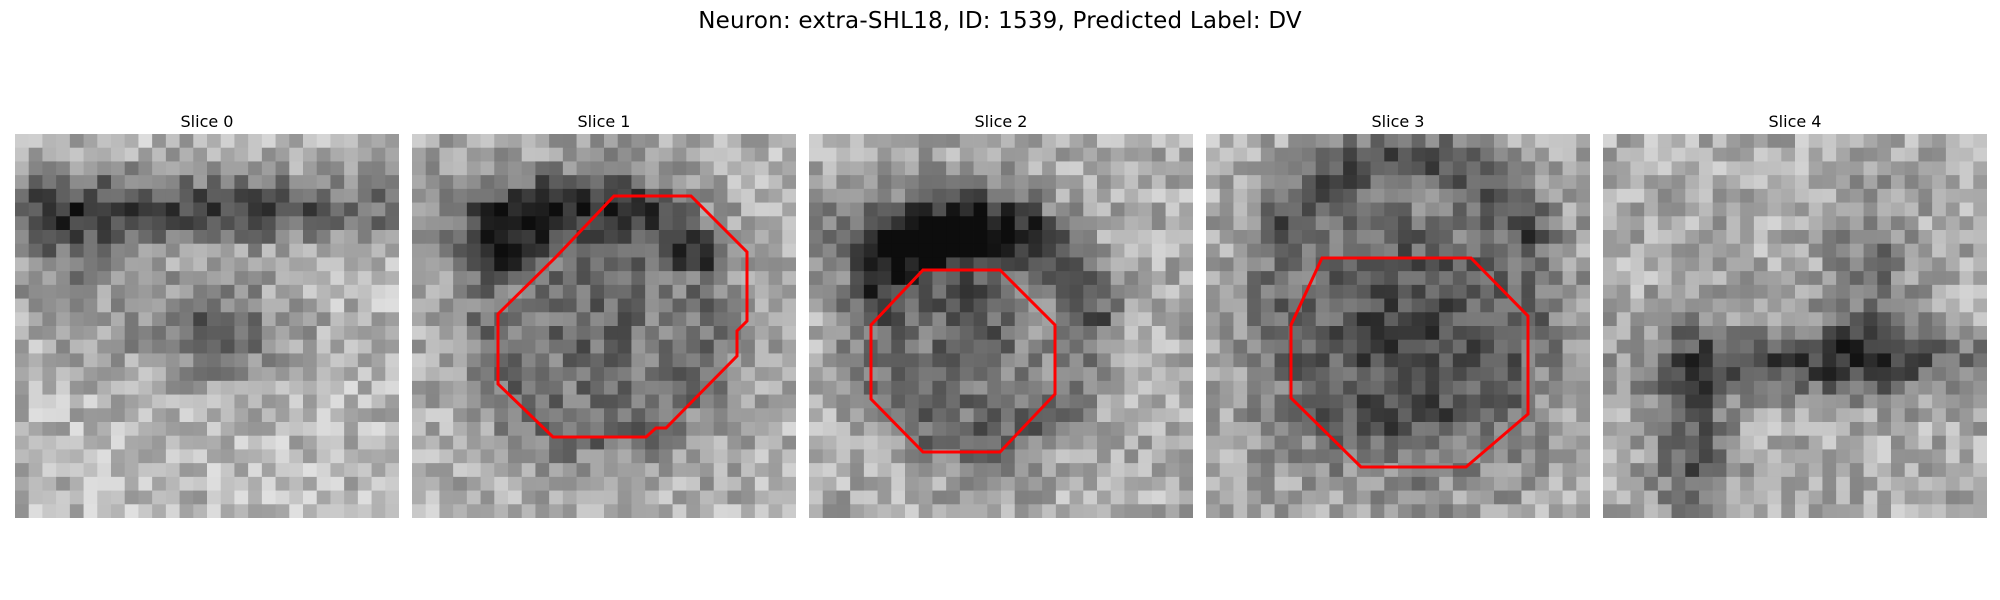 The image size is (2000, 600). I want to click on slice-title-1: Slice 1, so click(604, 121).